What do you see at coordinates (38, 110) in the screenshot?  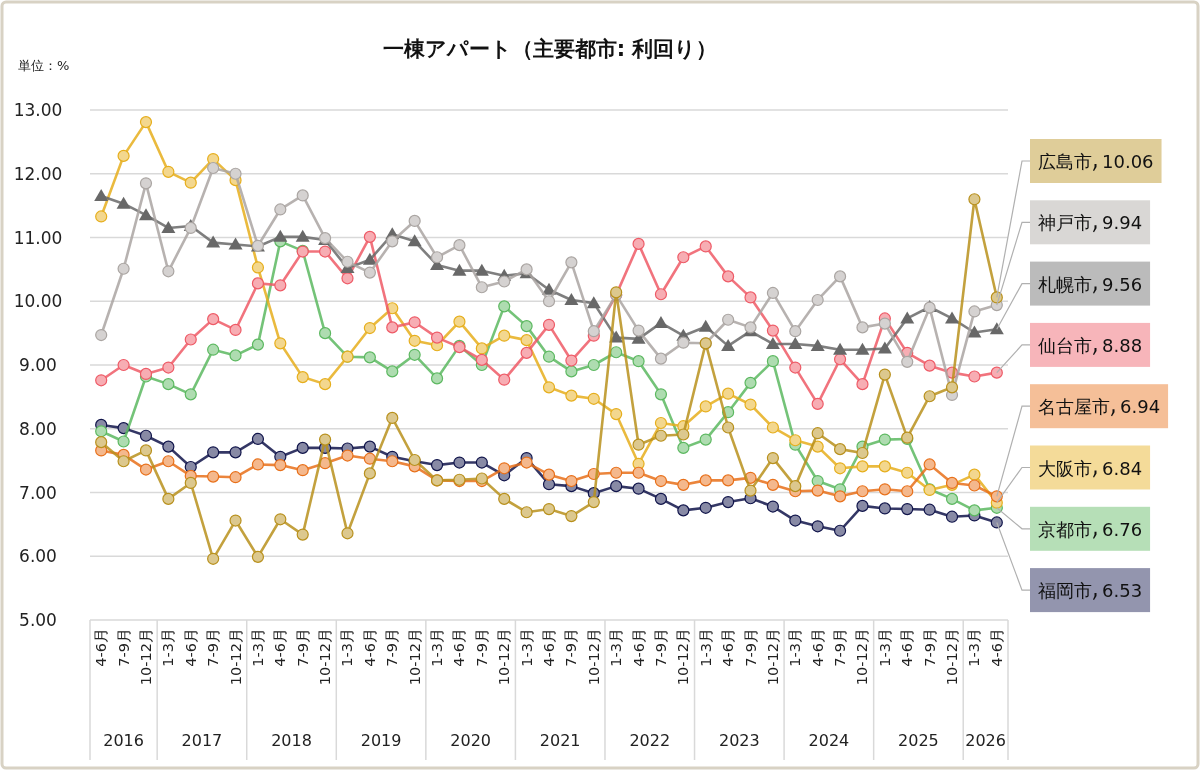 I see `y-tick-label: 13.00` at bounding box center [38, 110].